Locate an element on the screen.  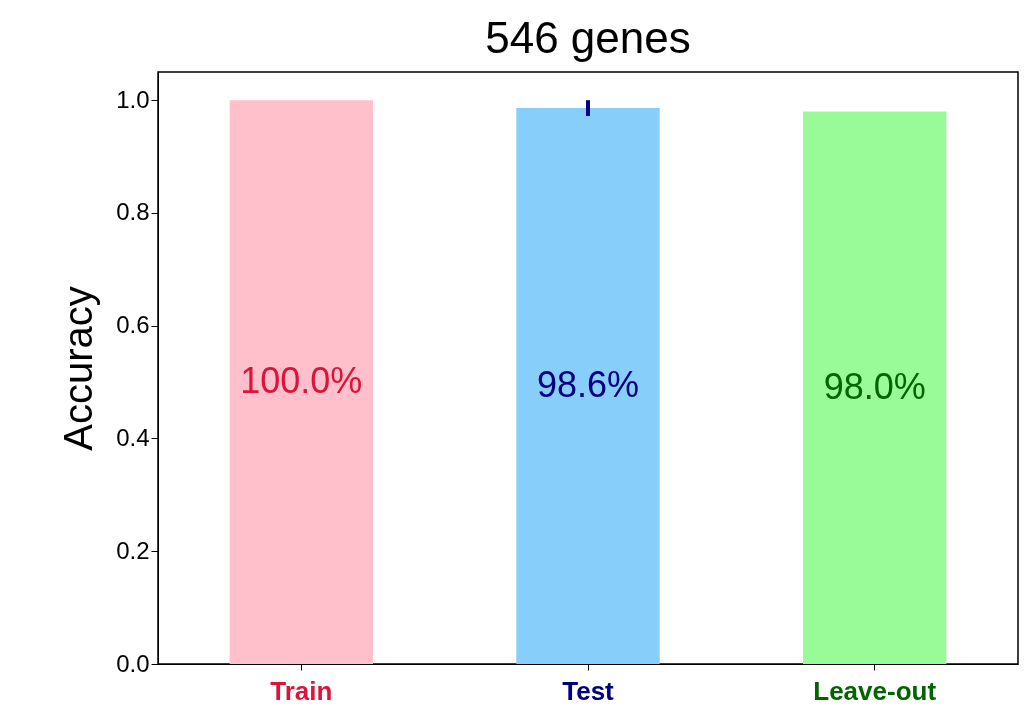
data-label: 98.6% is located at coordinates (588, 385).